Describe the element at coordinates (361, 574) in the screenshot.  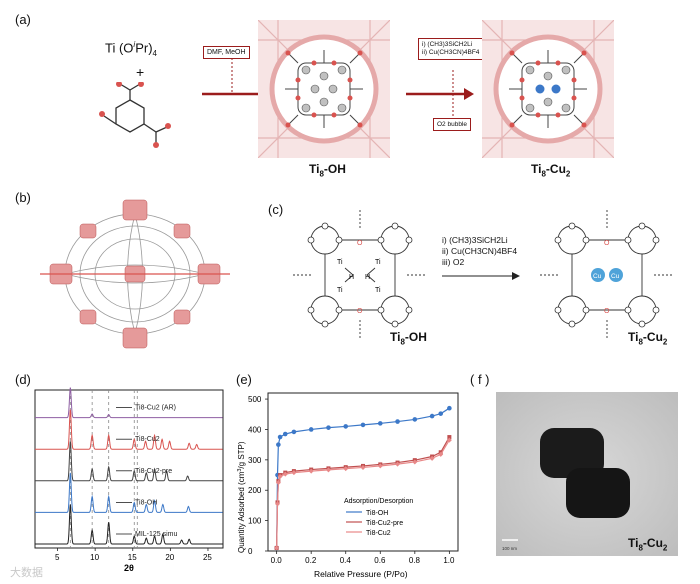
I see `isotherm-xlabel: Relative Pressure (P/Po)` at that location.